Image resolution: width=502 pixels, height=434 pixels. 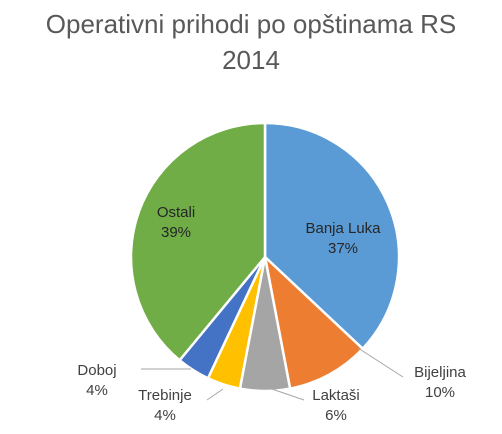 What do you see at coordinates (165, 395) in the screenshot?
I see `slice-label-trebinje: Trebinje` at bounding box center [165, 395].